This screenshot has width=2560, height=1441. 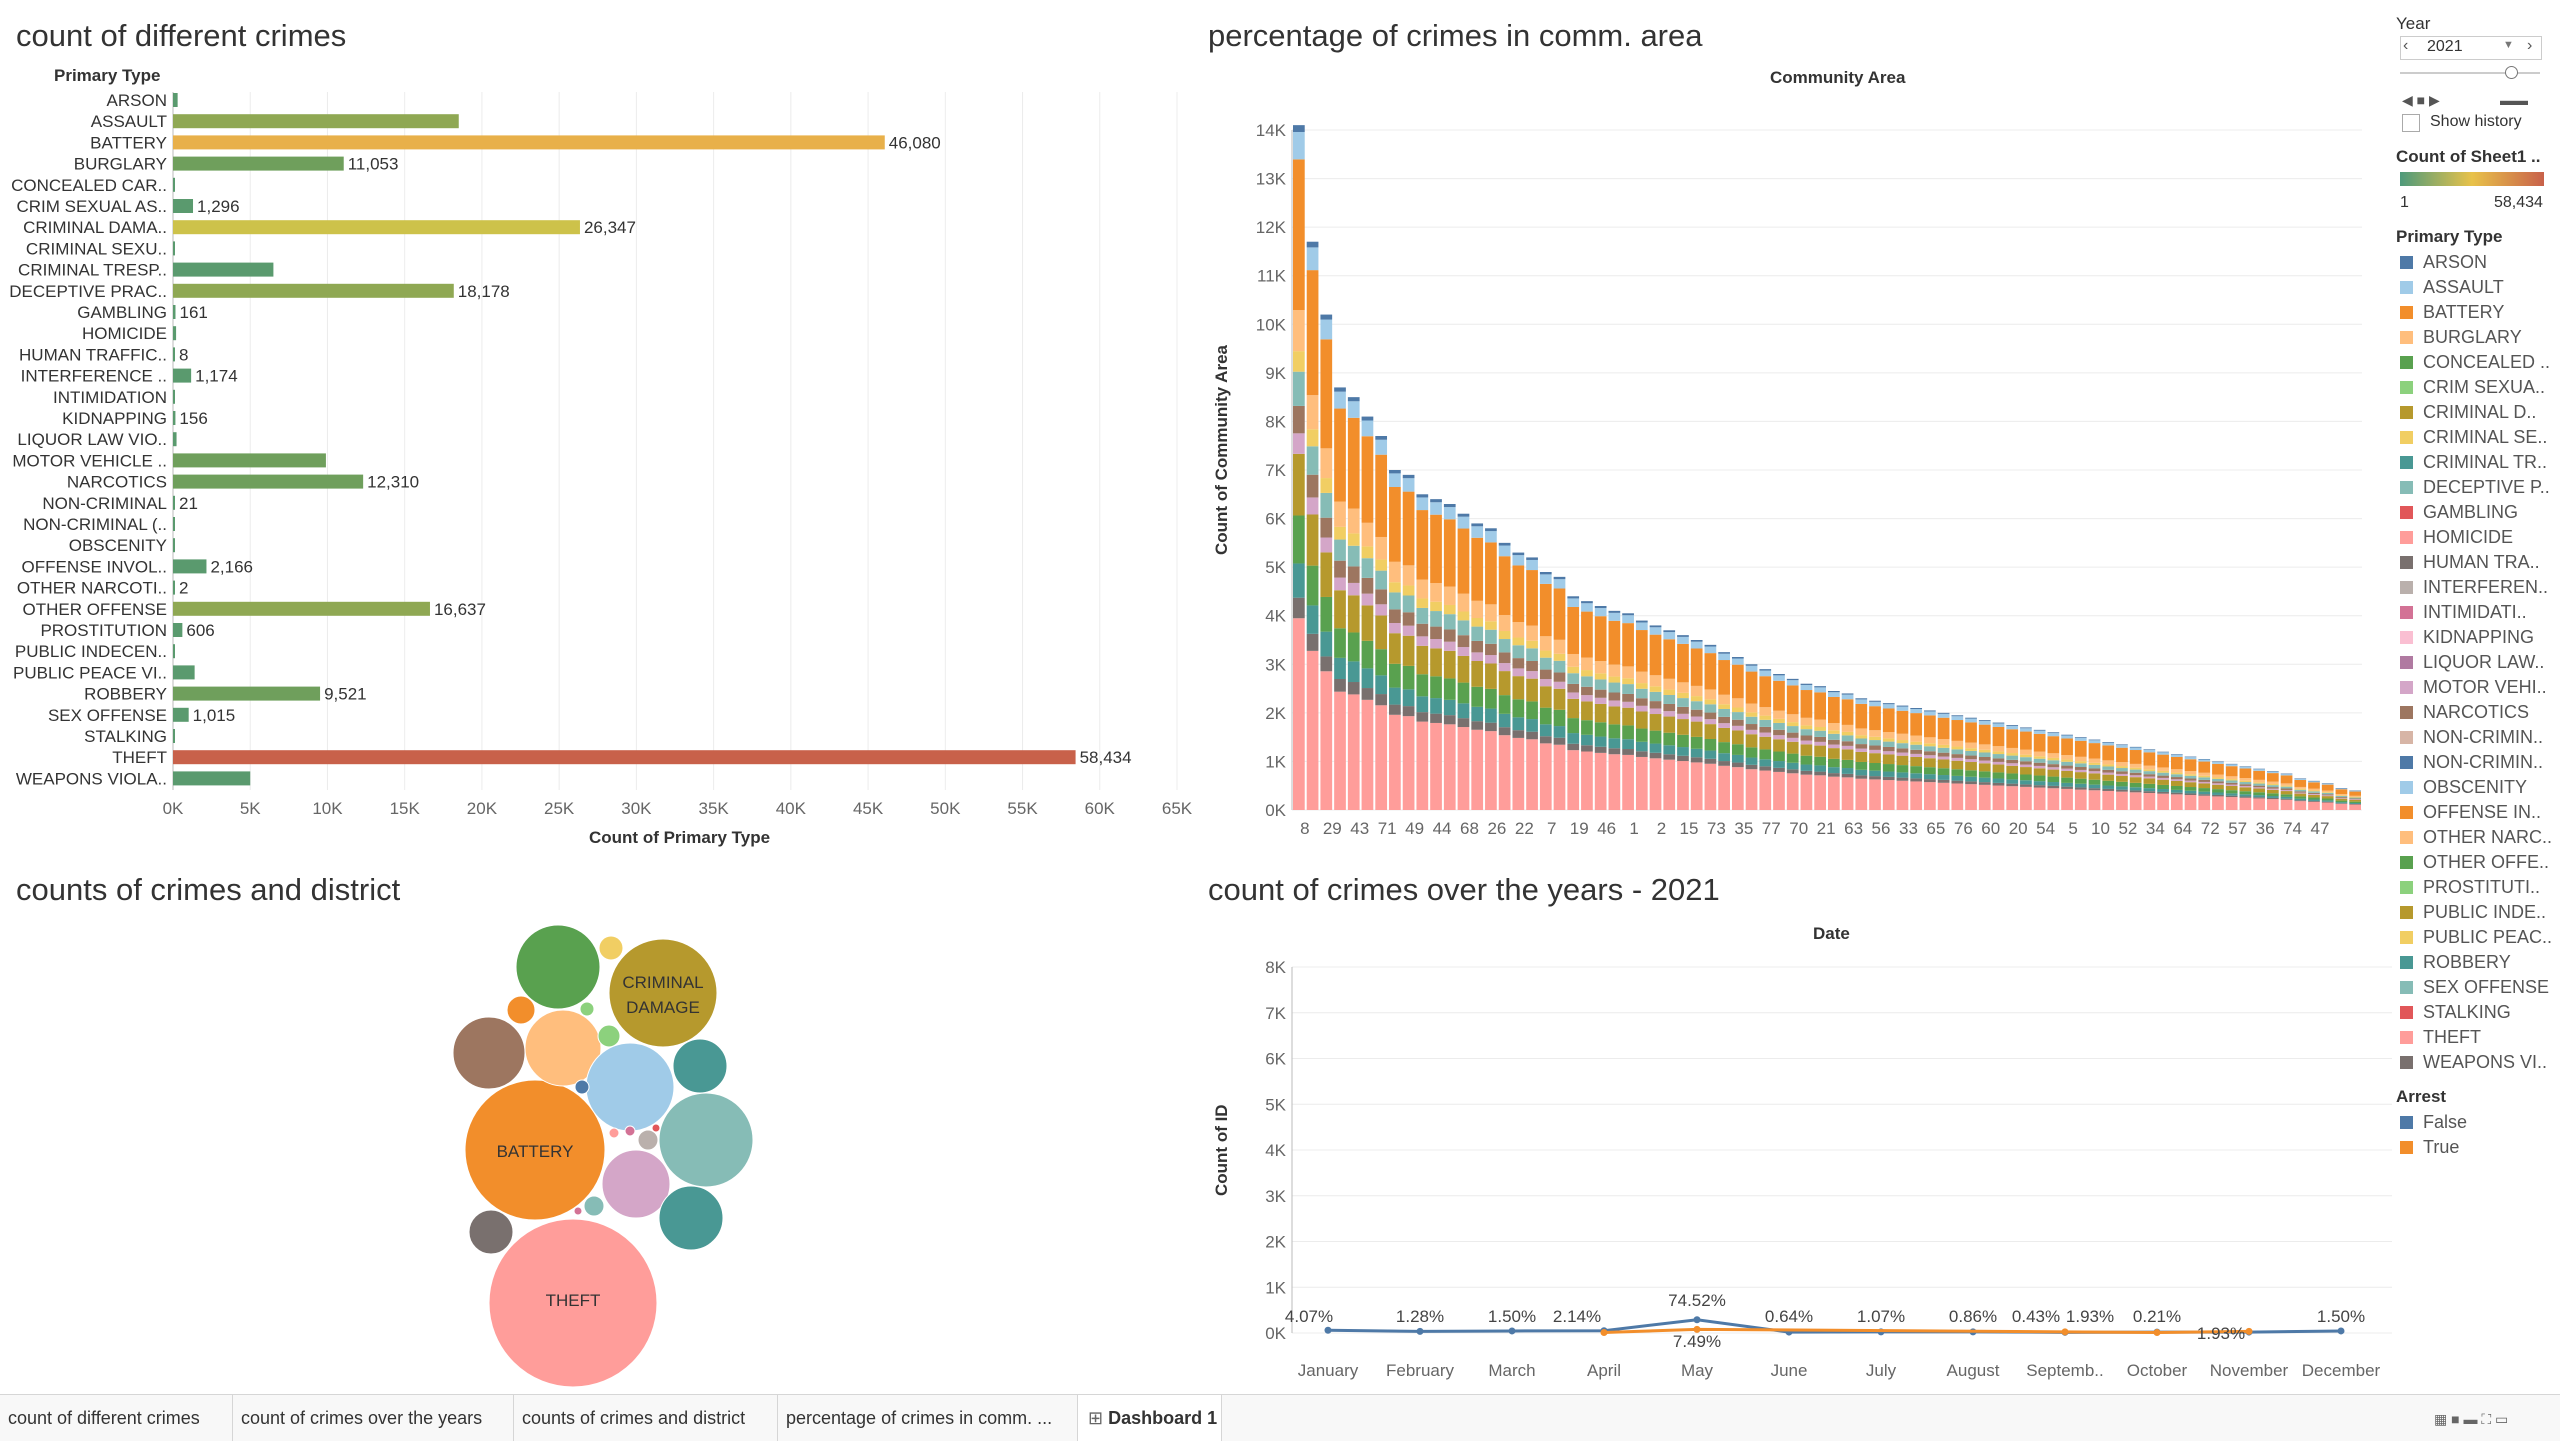 What do you see at coordinates (2456, 539) in the screenshot?
I see `primary-type-legend-item: HOMICIDE` at bounding box center [2456, 539].